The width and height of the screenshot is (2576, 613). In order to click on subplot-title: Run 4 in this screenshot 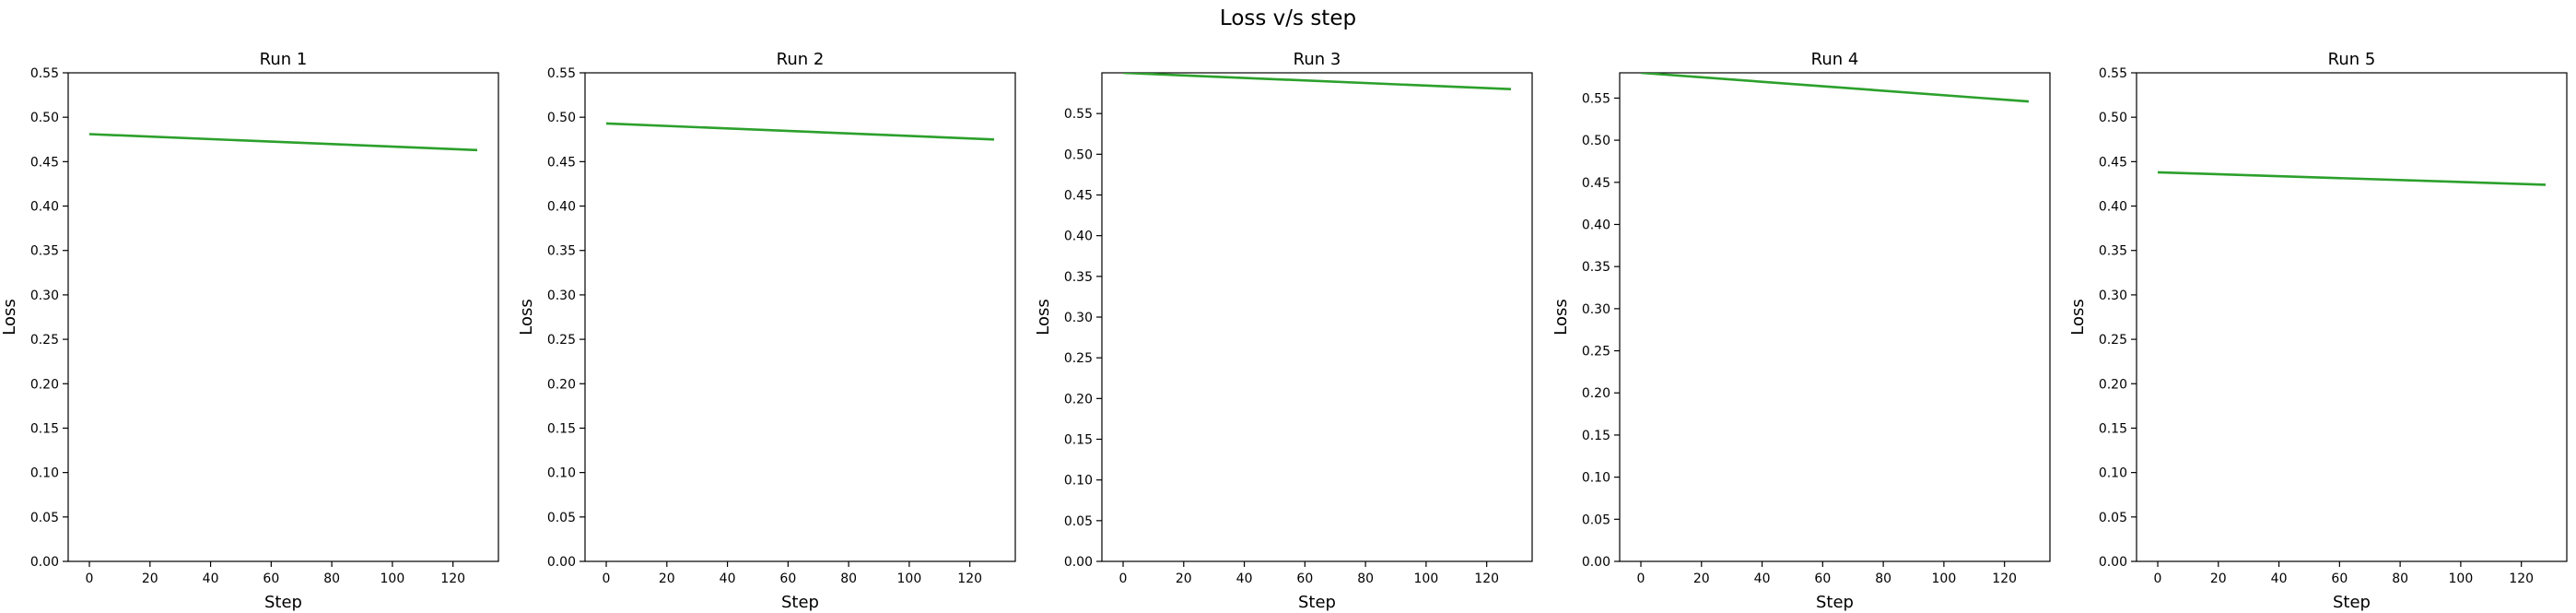, I will do `click(1835, 59)`.